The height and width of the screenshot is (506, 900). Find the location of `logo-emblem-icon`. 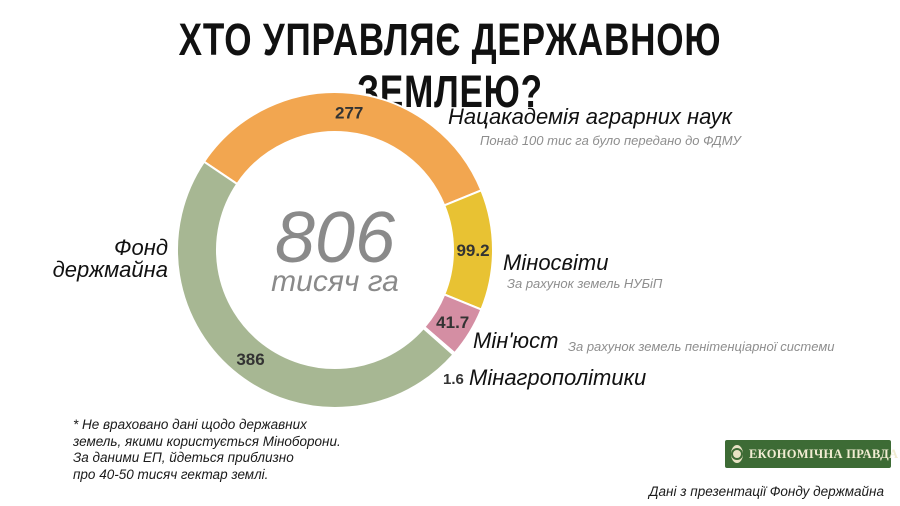

logo-emblem-icon is located at coordinates (737, 454).